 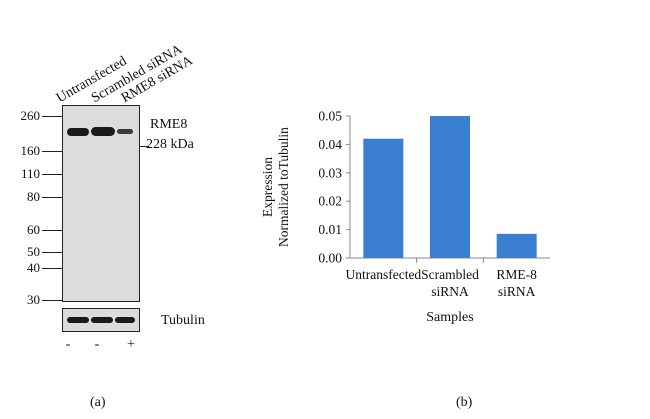 I want to click on band-untransfected, so click(x=78, y=132).